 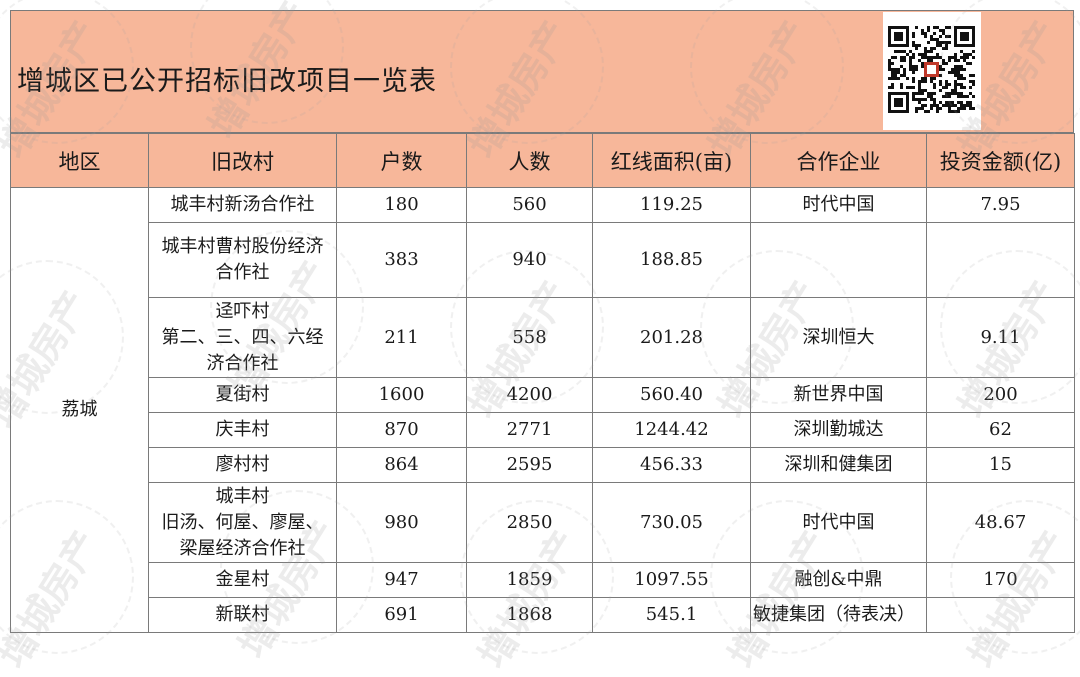 I want to click on table-header-row: 地区 旧改村 户数 人数 红线面积(亩) 合作企业 投资金额(亿), so click(x=542, y=160).